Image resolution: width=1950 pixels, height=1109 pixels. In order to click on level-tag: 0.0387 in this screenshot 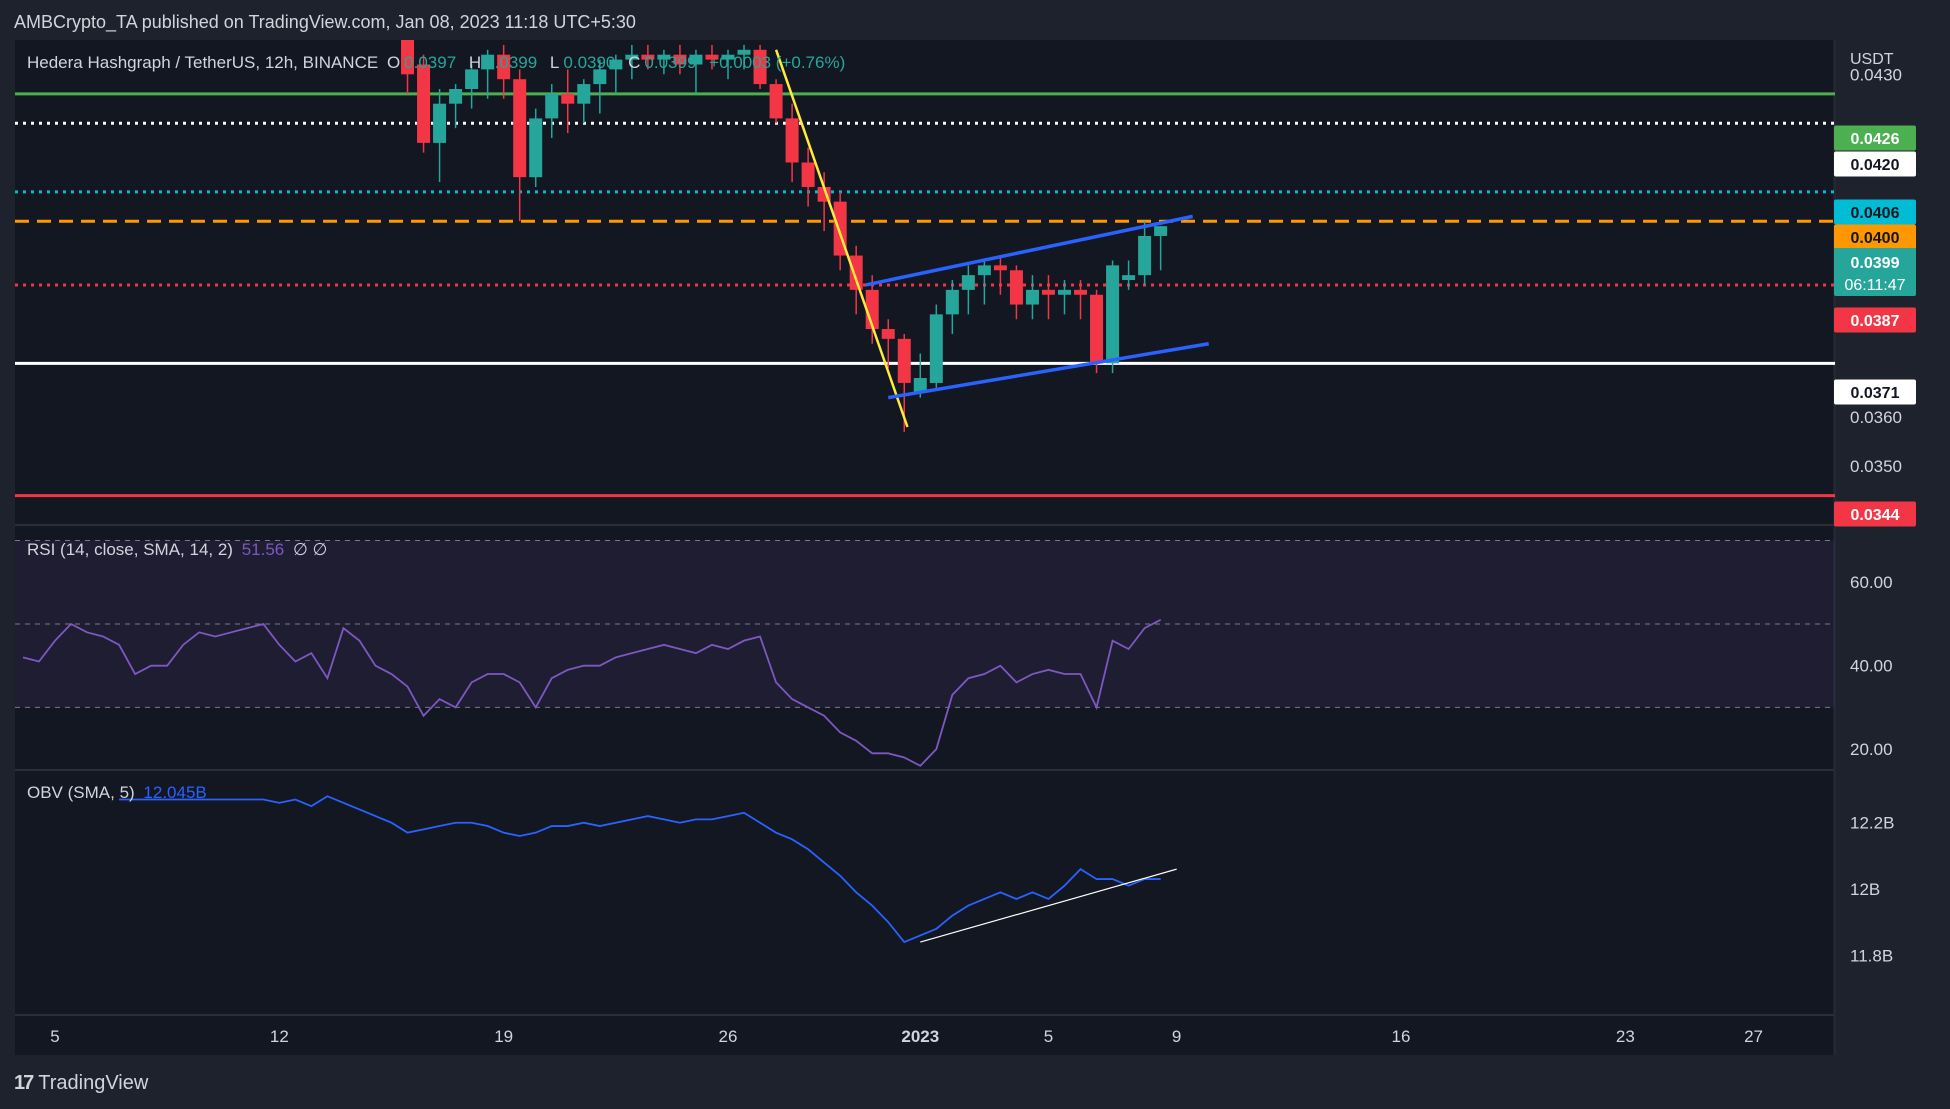, I will do `click(1875, 321)`.